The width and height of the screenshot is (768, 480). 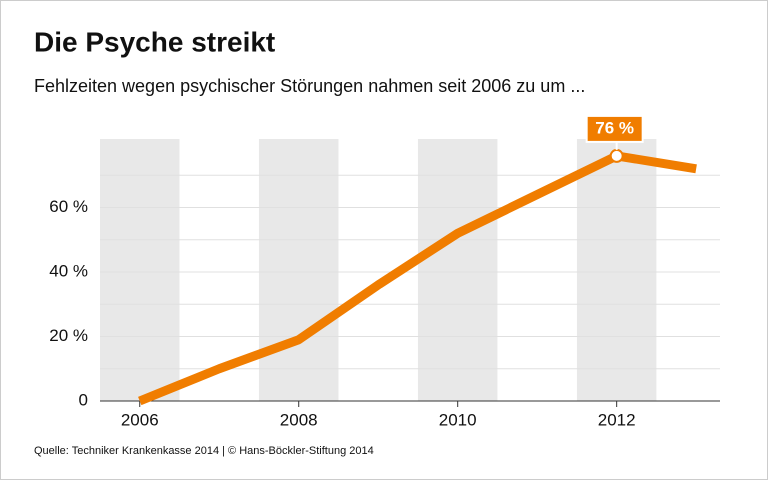 What do you see at coordinates (83, 399) in the screenshot?
I see `y-tick-label: 0` at bounding box center [83, 399].